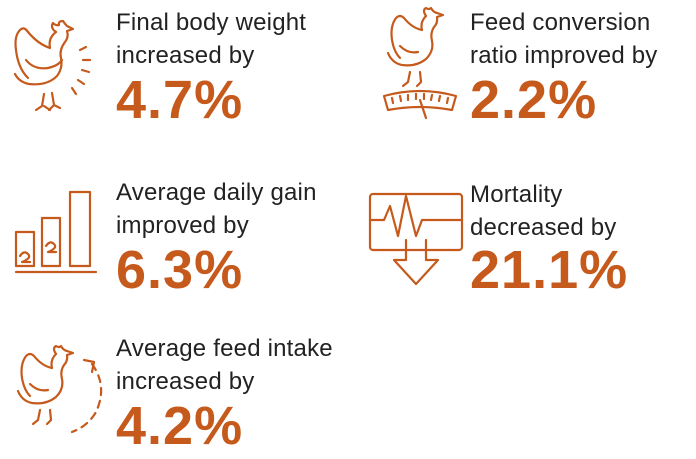  What do you see at coordinates (549, 270) in the screenshot?
I see `stat-value: 21.1%` at bounding box center [549, 270].